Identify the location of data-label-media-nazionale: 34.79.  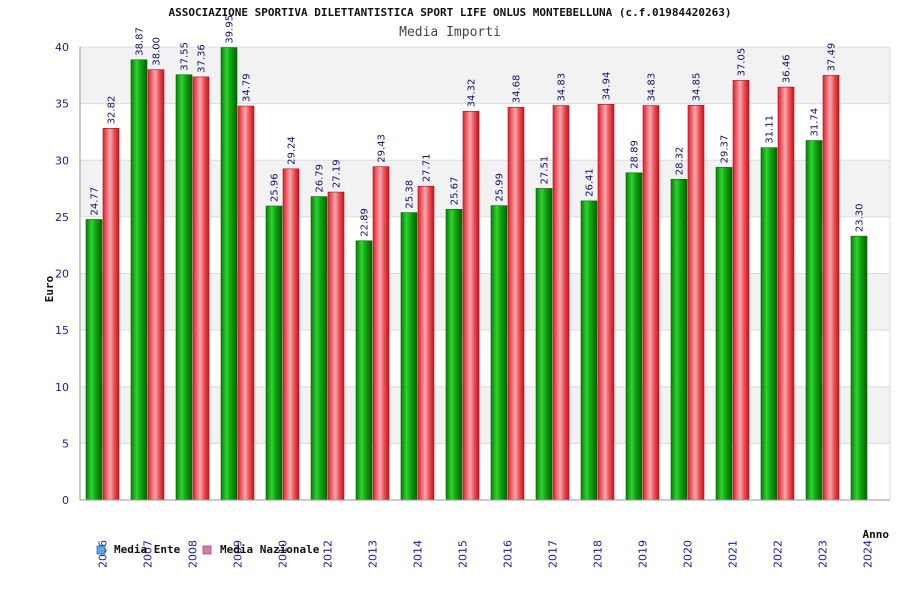
(247, 87).